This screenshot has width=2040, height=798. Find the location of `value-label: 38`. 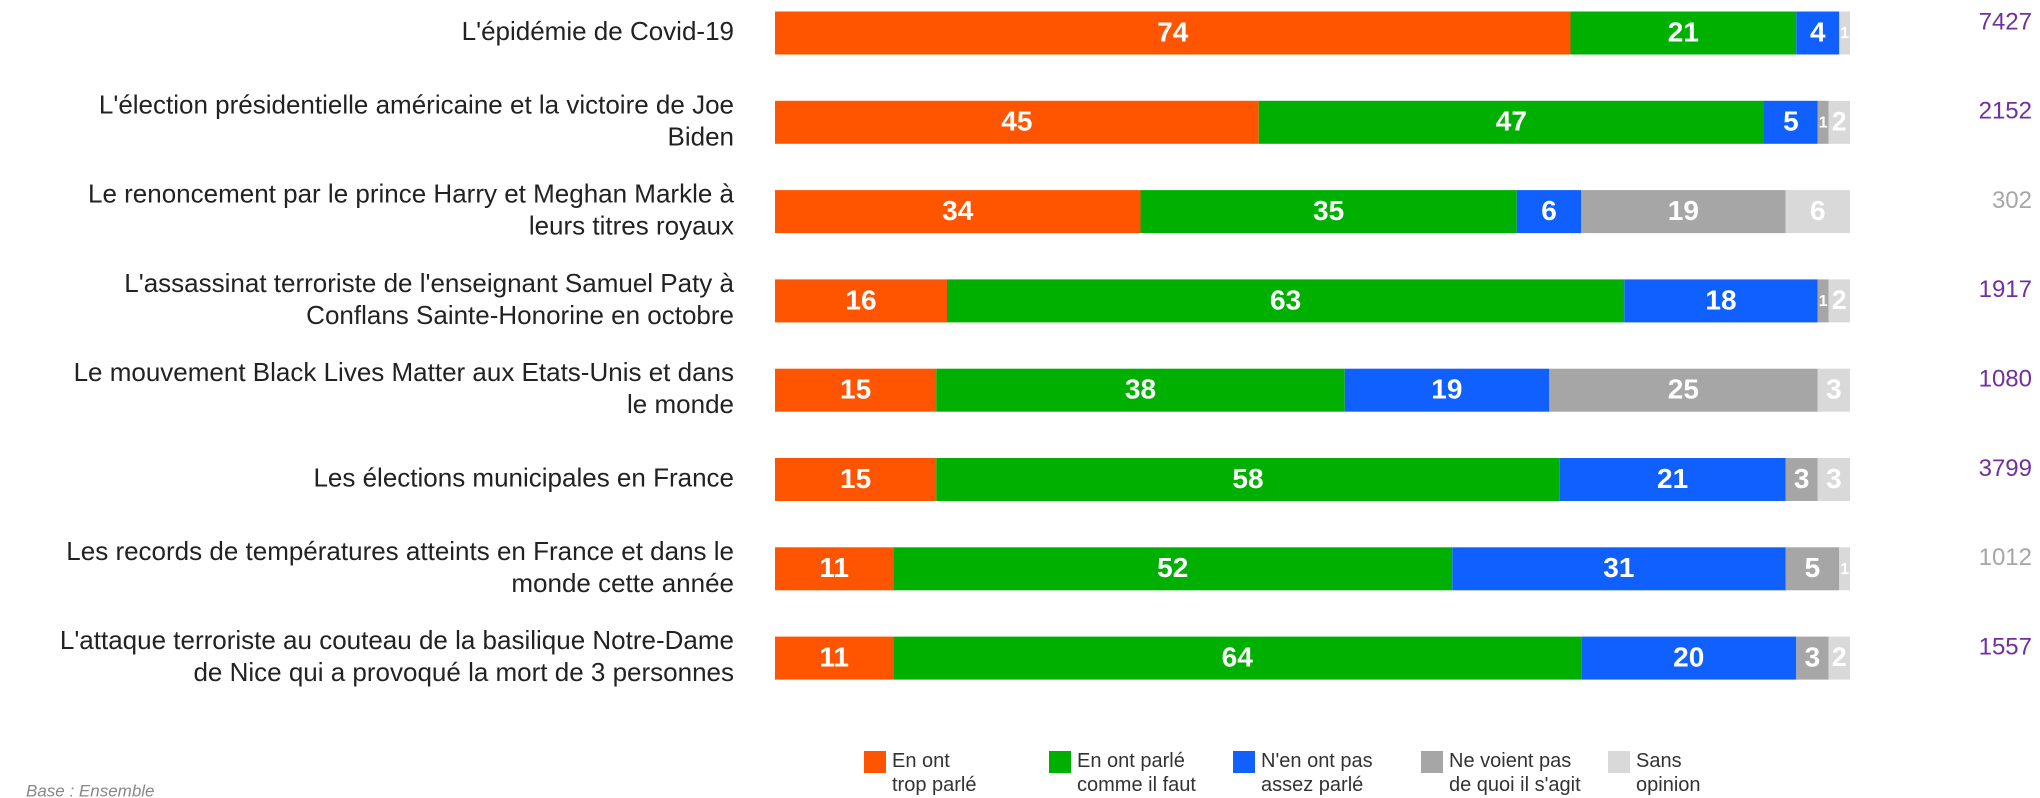

value-label: 38 is located at coordinates (1140, 389).